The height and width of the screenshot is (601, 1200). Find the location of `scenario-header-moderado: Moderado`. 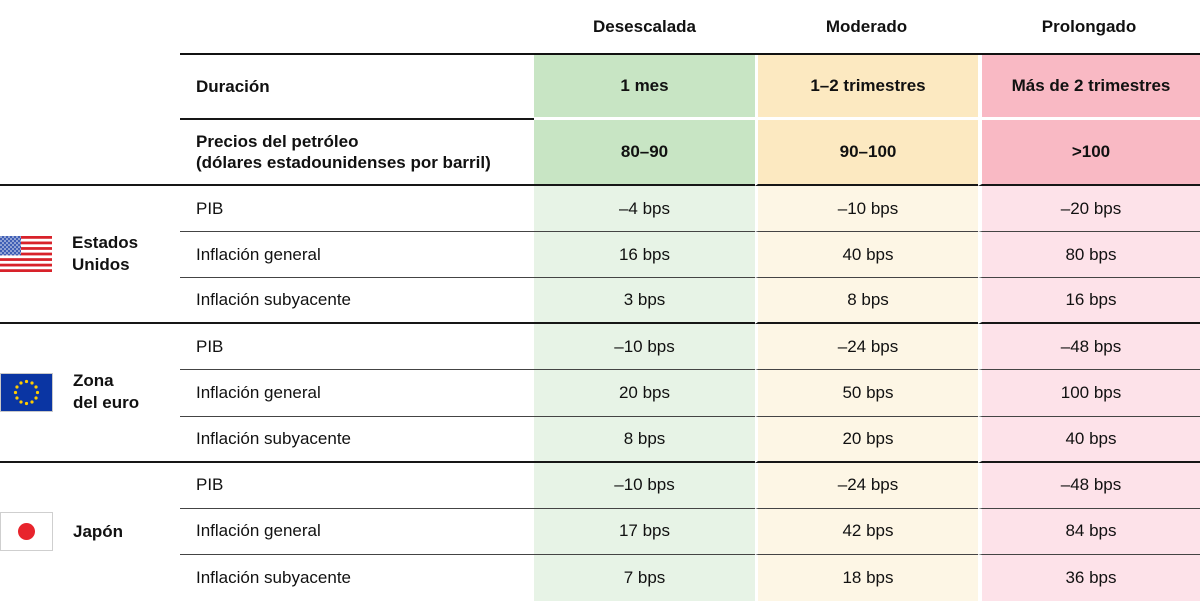

scenario-header-moderado: Moderado is located at coordinates (866, 27).